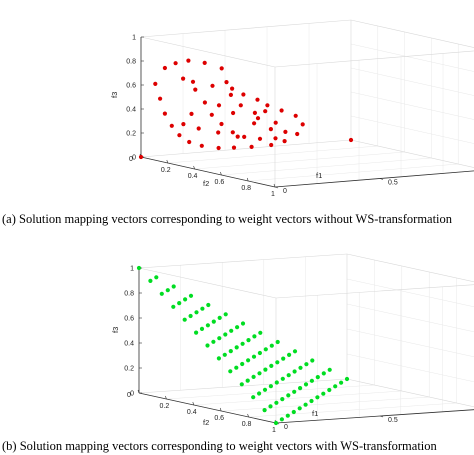 This screenshot has width=474, height=455. I want to click on chart-a-f2-label: f2, so click(206, 183).